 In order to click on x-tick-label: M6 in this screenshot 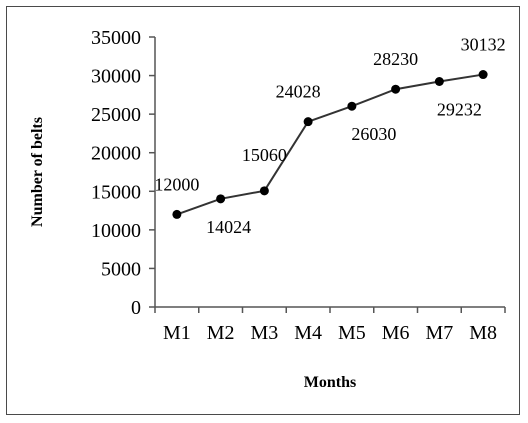, I will do `click(396, 333)`.